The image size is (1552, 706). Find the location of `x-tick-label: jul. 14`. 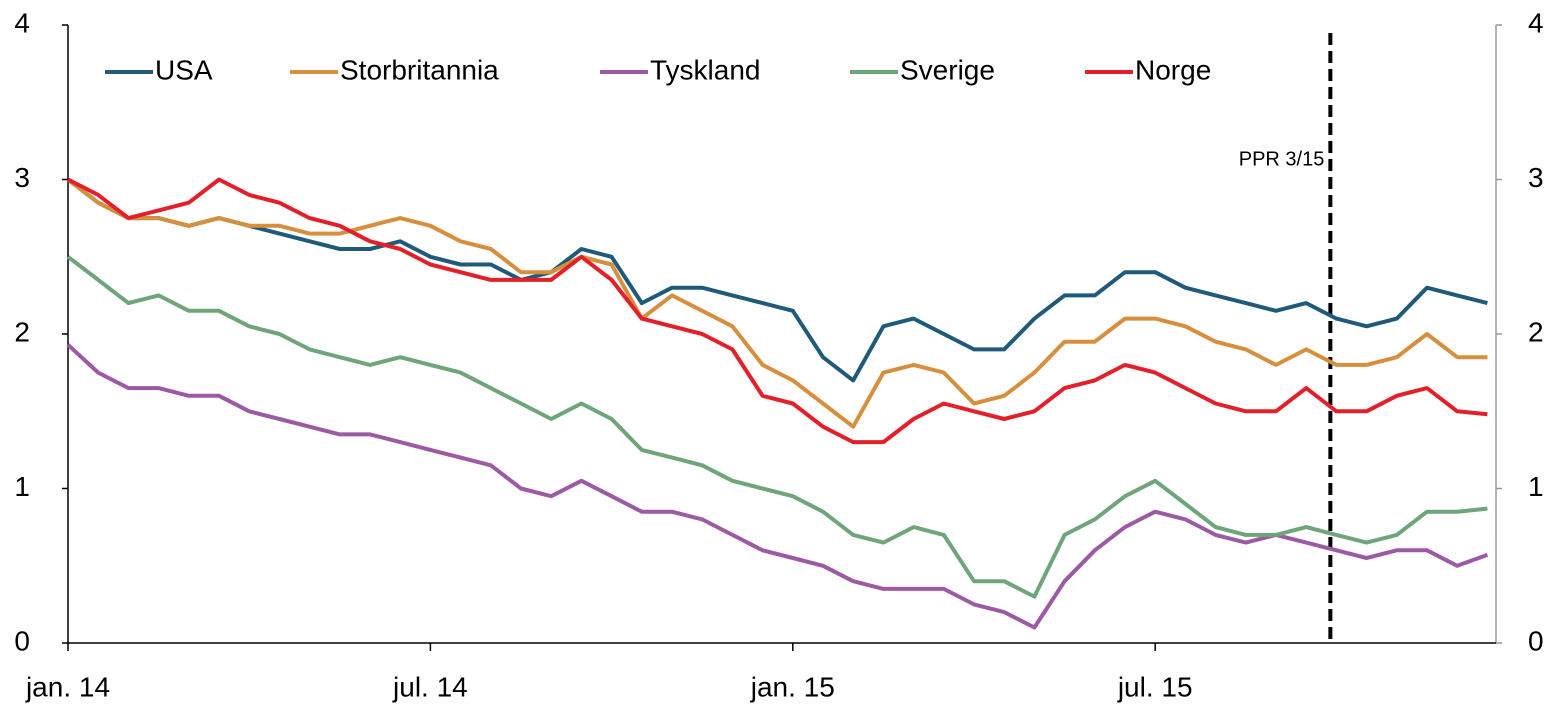

x-tick-label: jul. 14 is located at coordinates (430, 686).